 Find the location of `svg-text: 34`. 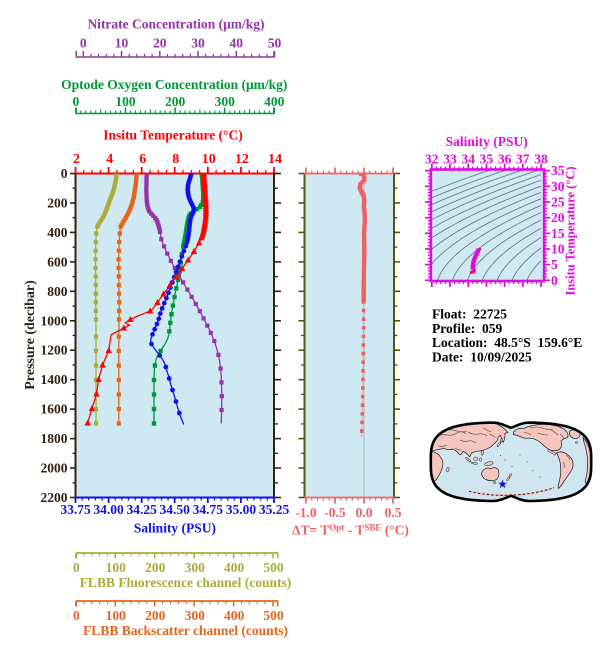

svg-text: 34 is located at coordinates (468, 159).